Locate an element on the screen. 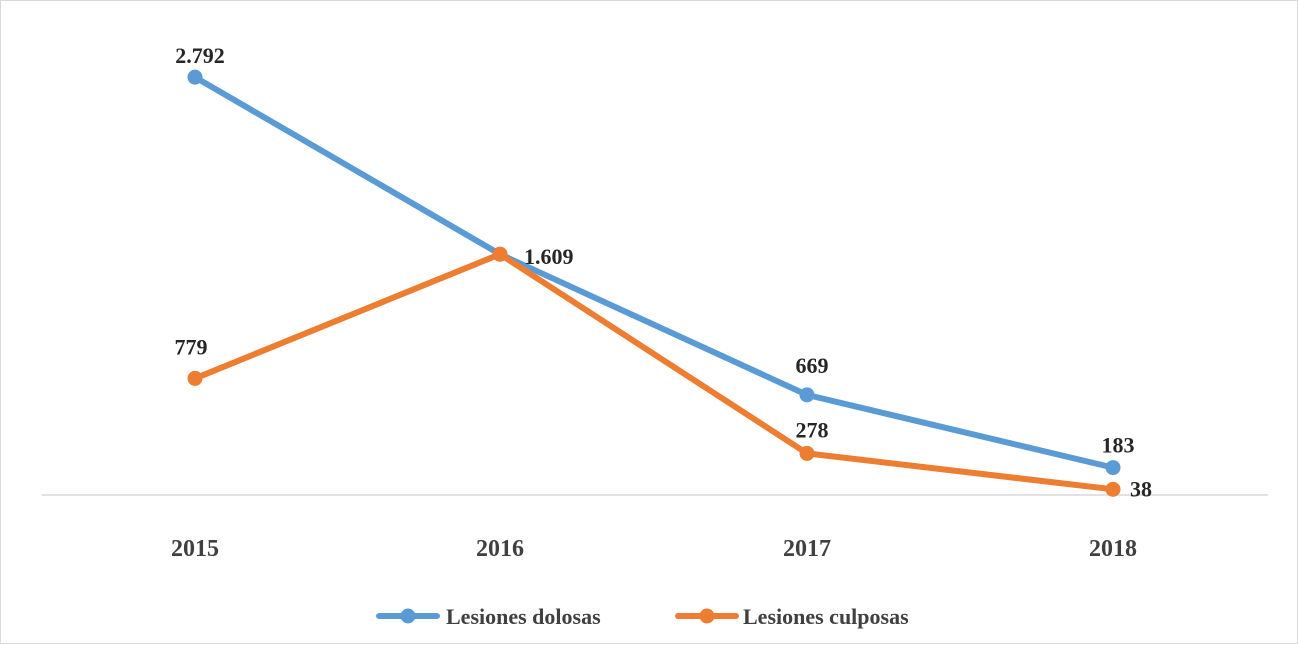  data-label: 183 is located at coordinates (1118, 445).